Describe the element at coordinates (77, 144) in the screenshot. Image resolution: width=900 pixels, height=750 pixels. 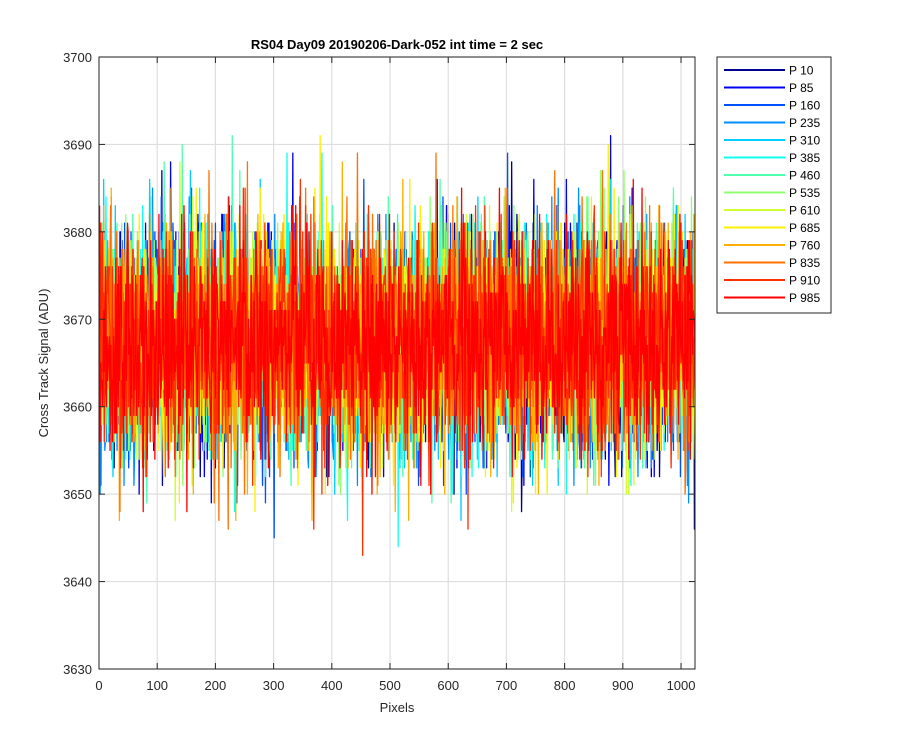
I see `y-tick-label: 3690` at that location.